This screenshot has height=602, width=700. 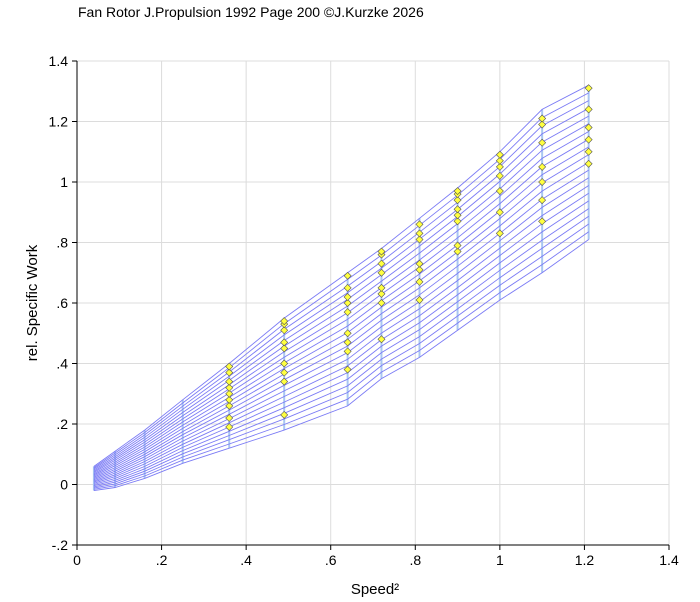 I want to click on y-tick-label: 1.2, so click(x=59, y=122).